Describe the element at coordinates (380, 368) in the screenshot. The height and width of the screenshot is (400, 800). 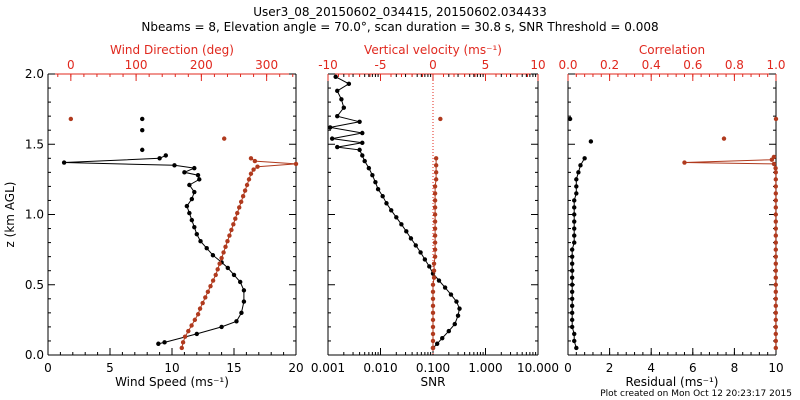
I see `x-tick-label: 0.010` at that location.